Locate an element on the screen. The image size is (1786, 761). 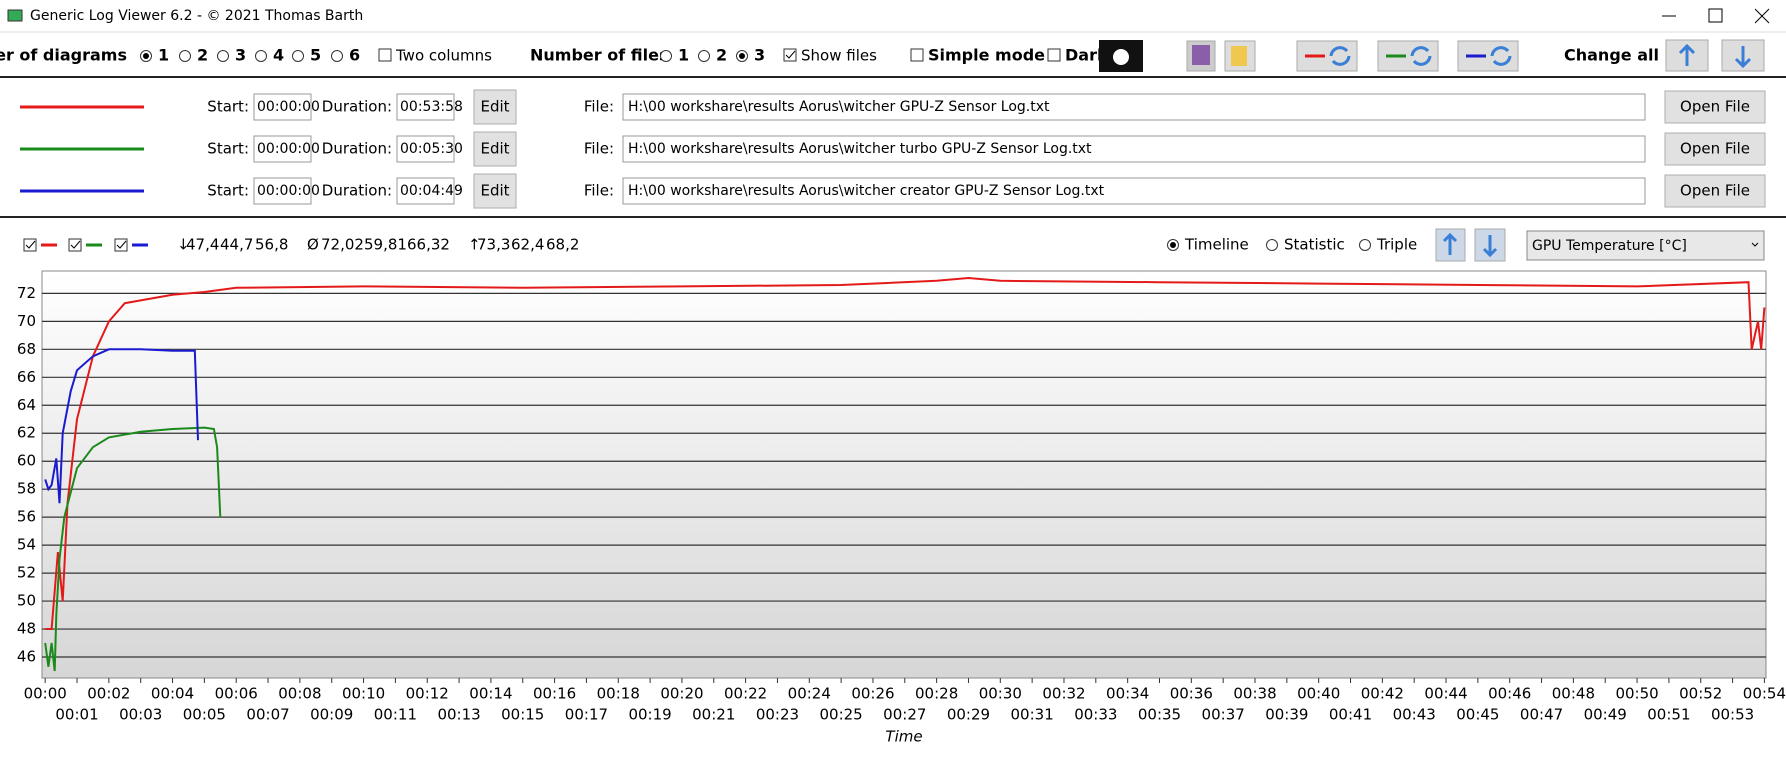
close is located at coordinates (1762, 16).